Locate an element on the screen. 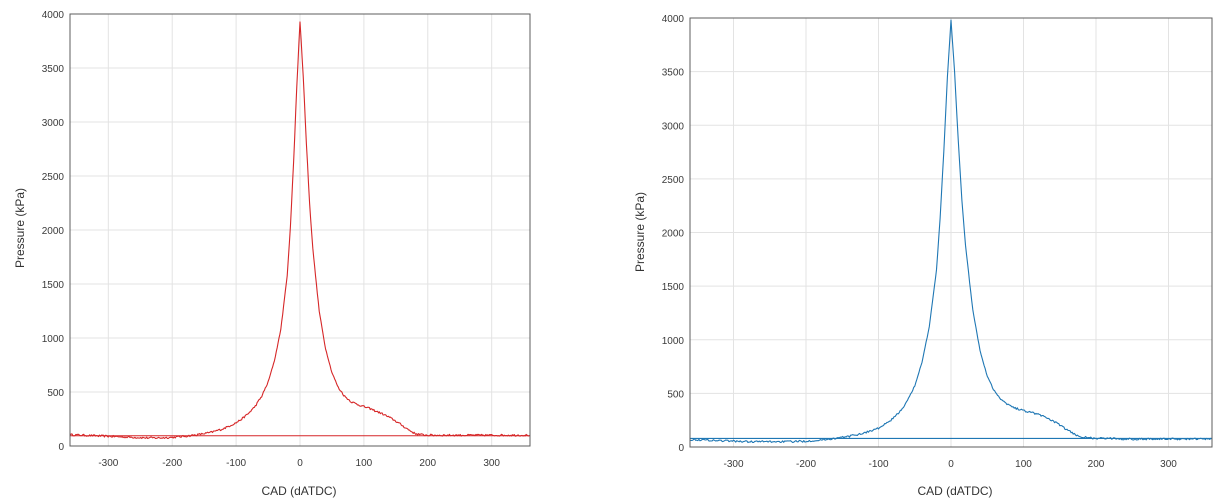 The width and height of the screenshot is (1214, 499). left-chart-x-tick-label: 200 is located at coordinates (427, 463).